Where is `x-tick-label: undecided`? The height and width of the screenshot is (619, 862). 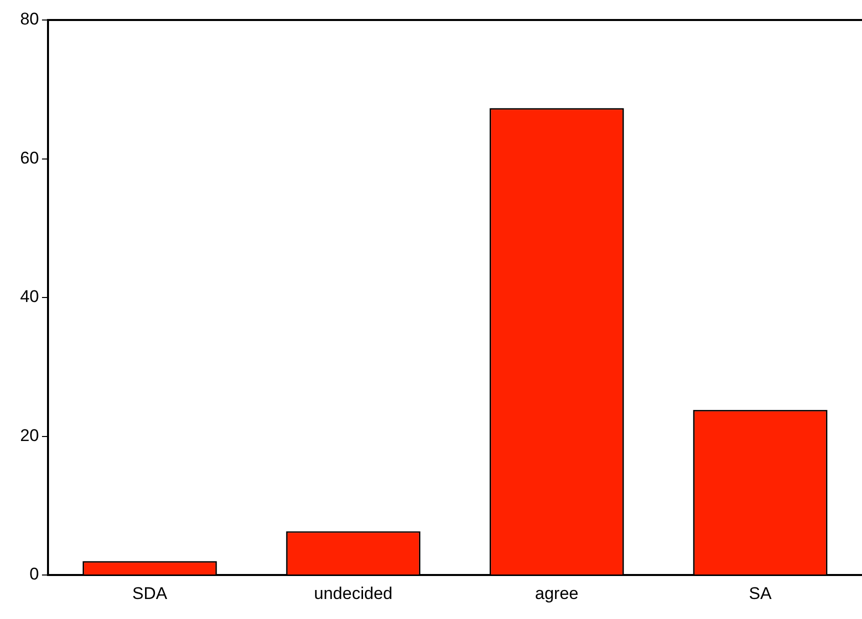 x-tick-label: undecided is located at coordinates (353, 593).